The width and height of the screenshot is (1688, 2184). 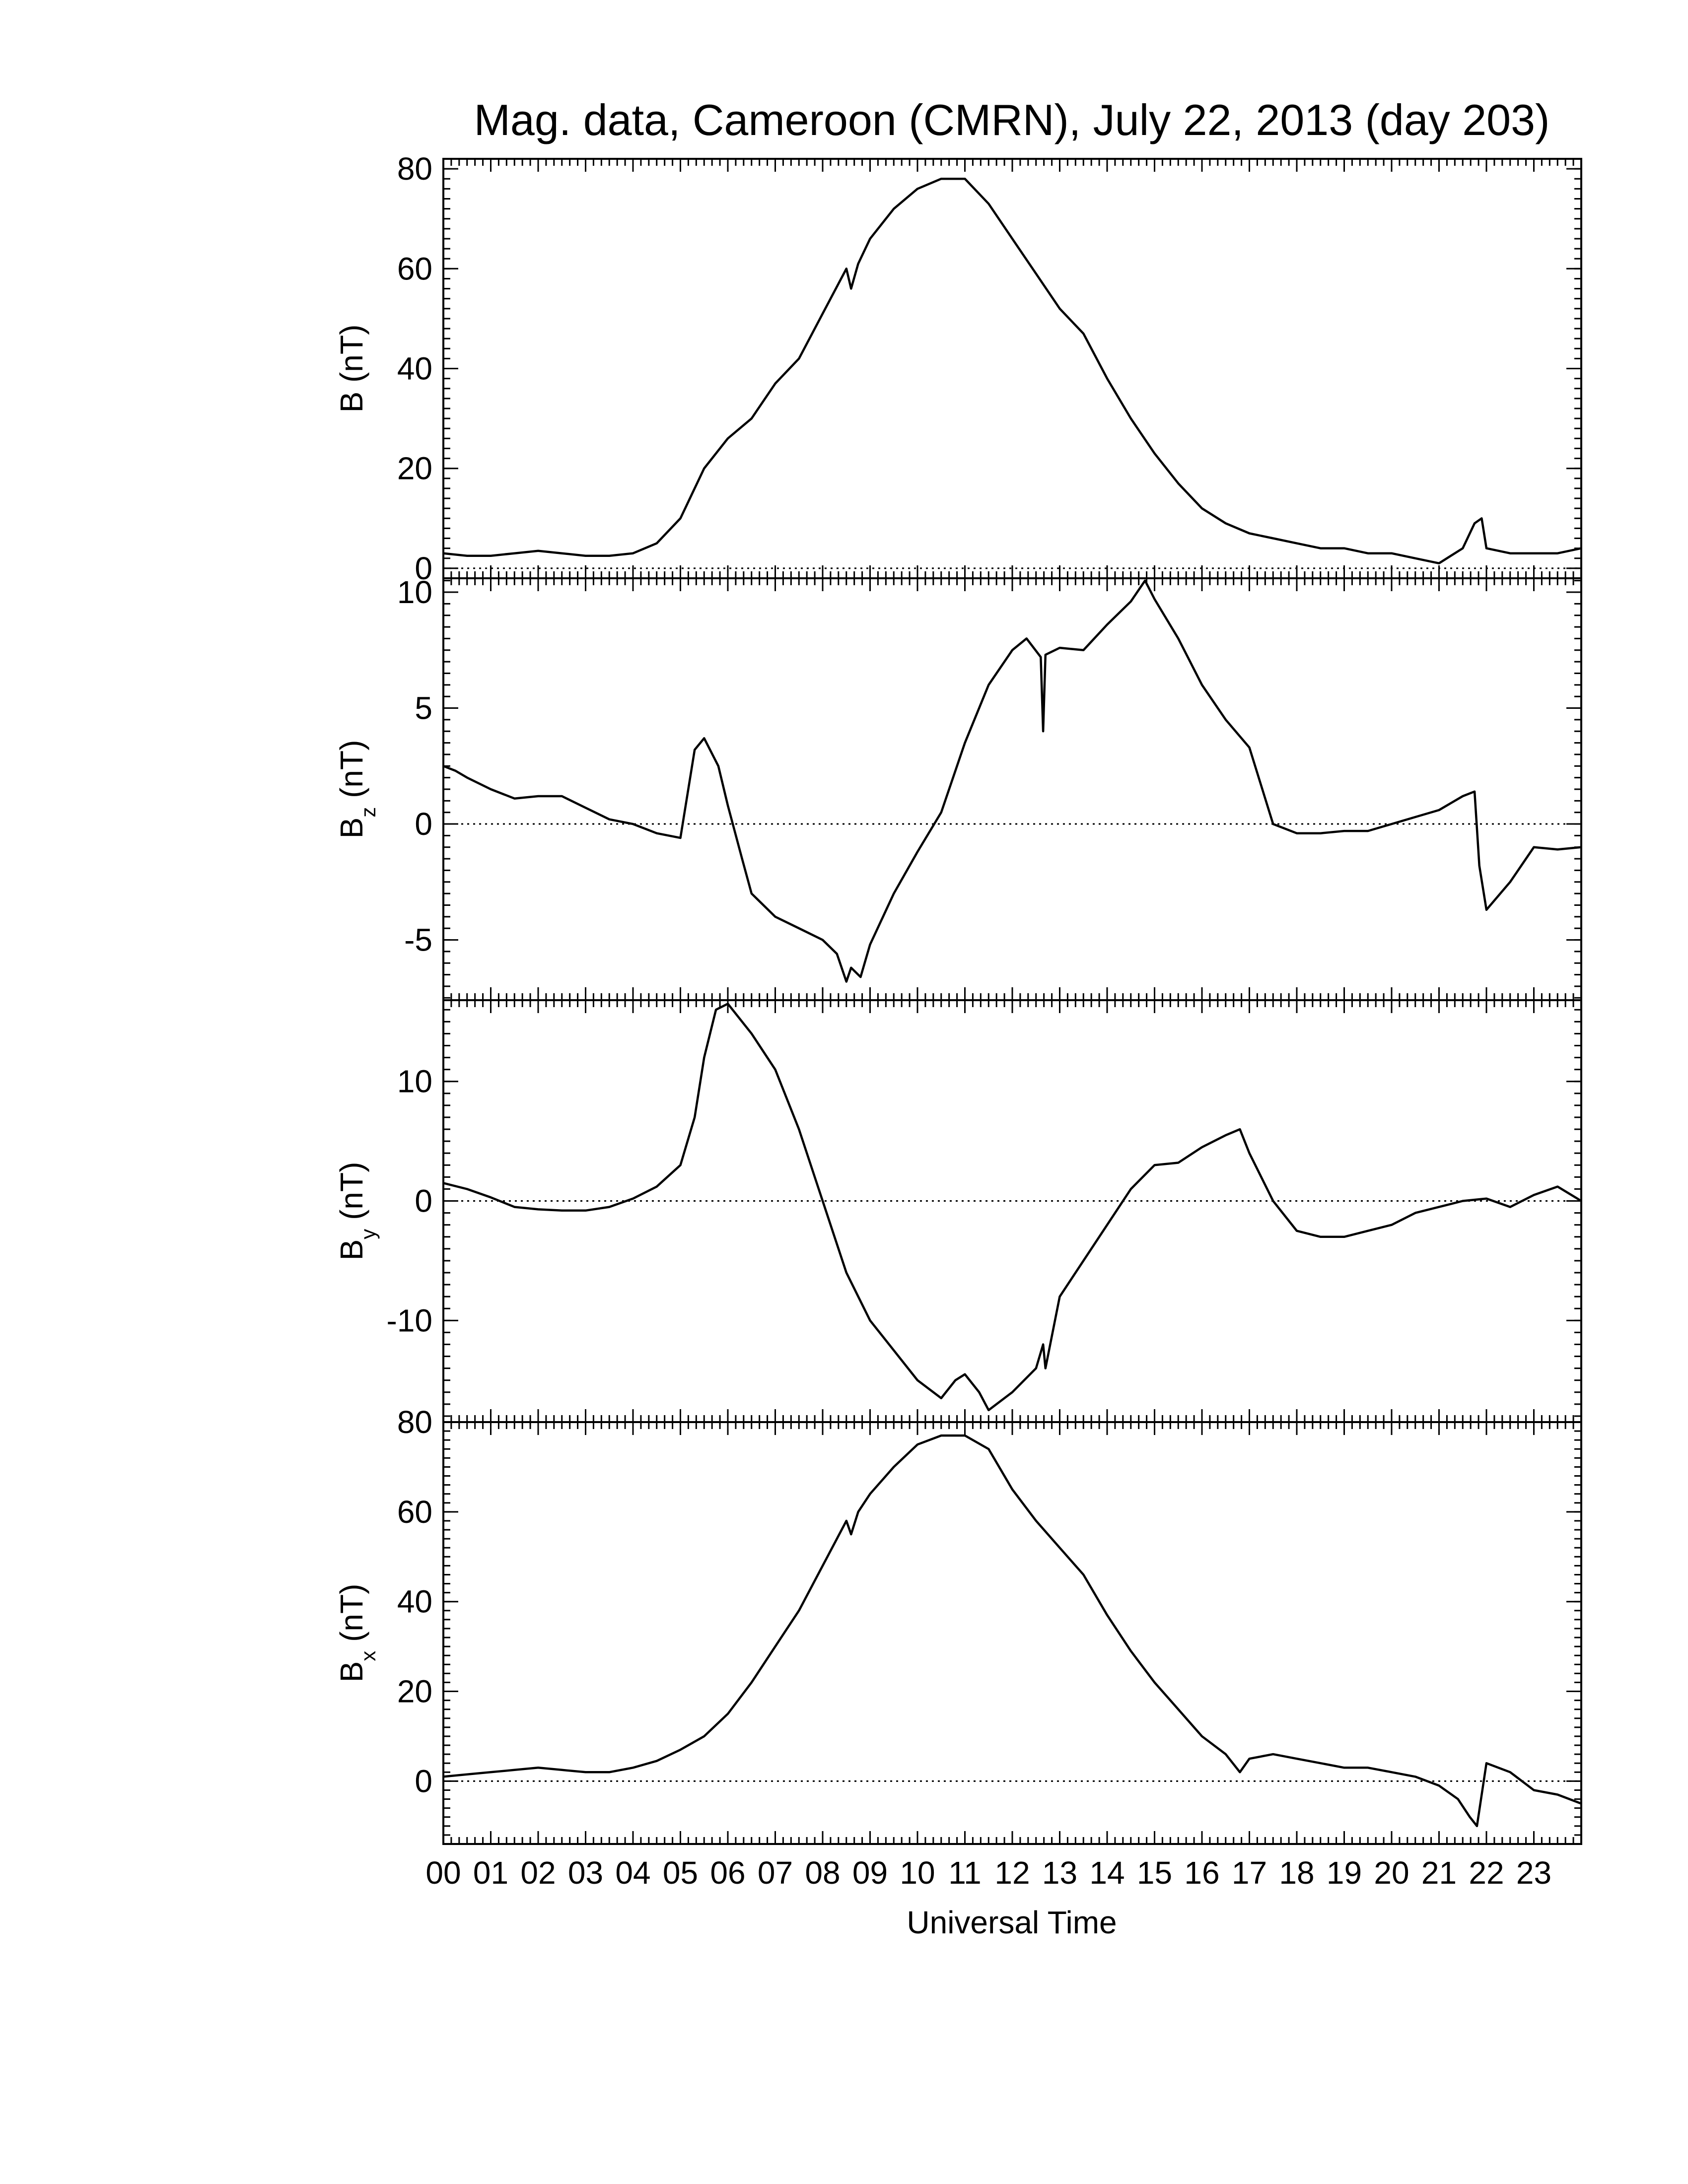 I want to click on y-axis-label: Bz (nT), so click(x=357, y=789).